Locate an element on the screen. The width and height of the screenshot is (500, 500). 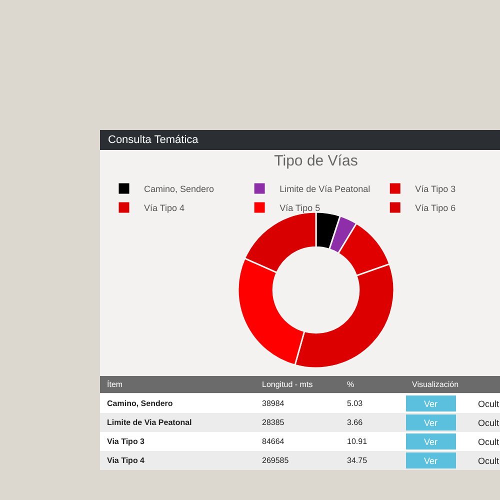
legend-label: Vía Tipo 5 is located at coordinates (300, 208).